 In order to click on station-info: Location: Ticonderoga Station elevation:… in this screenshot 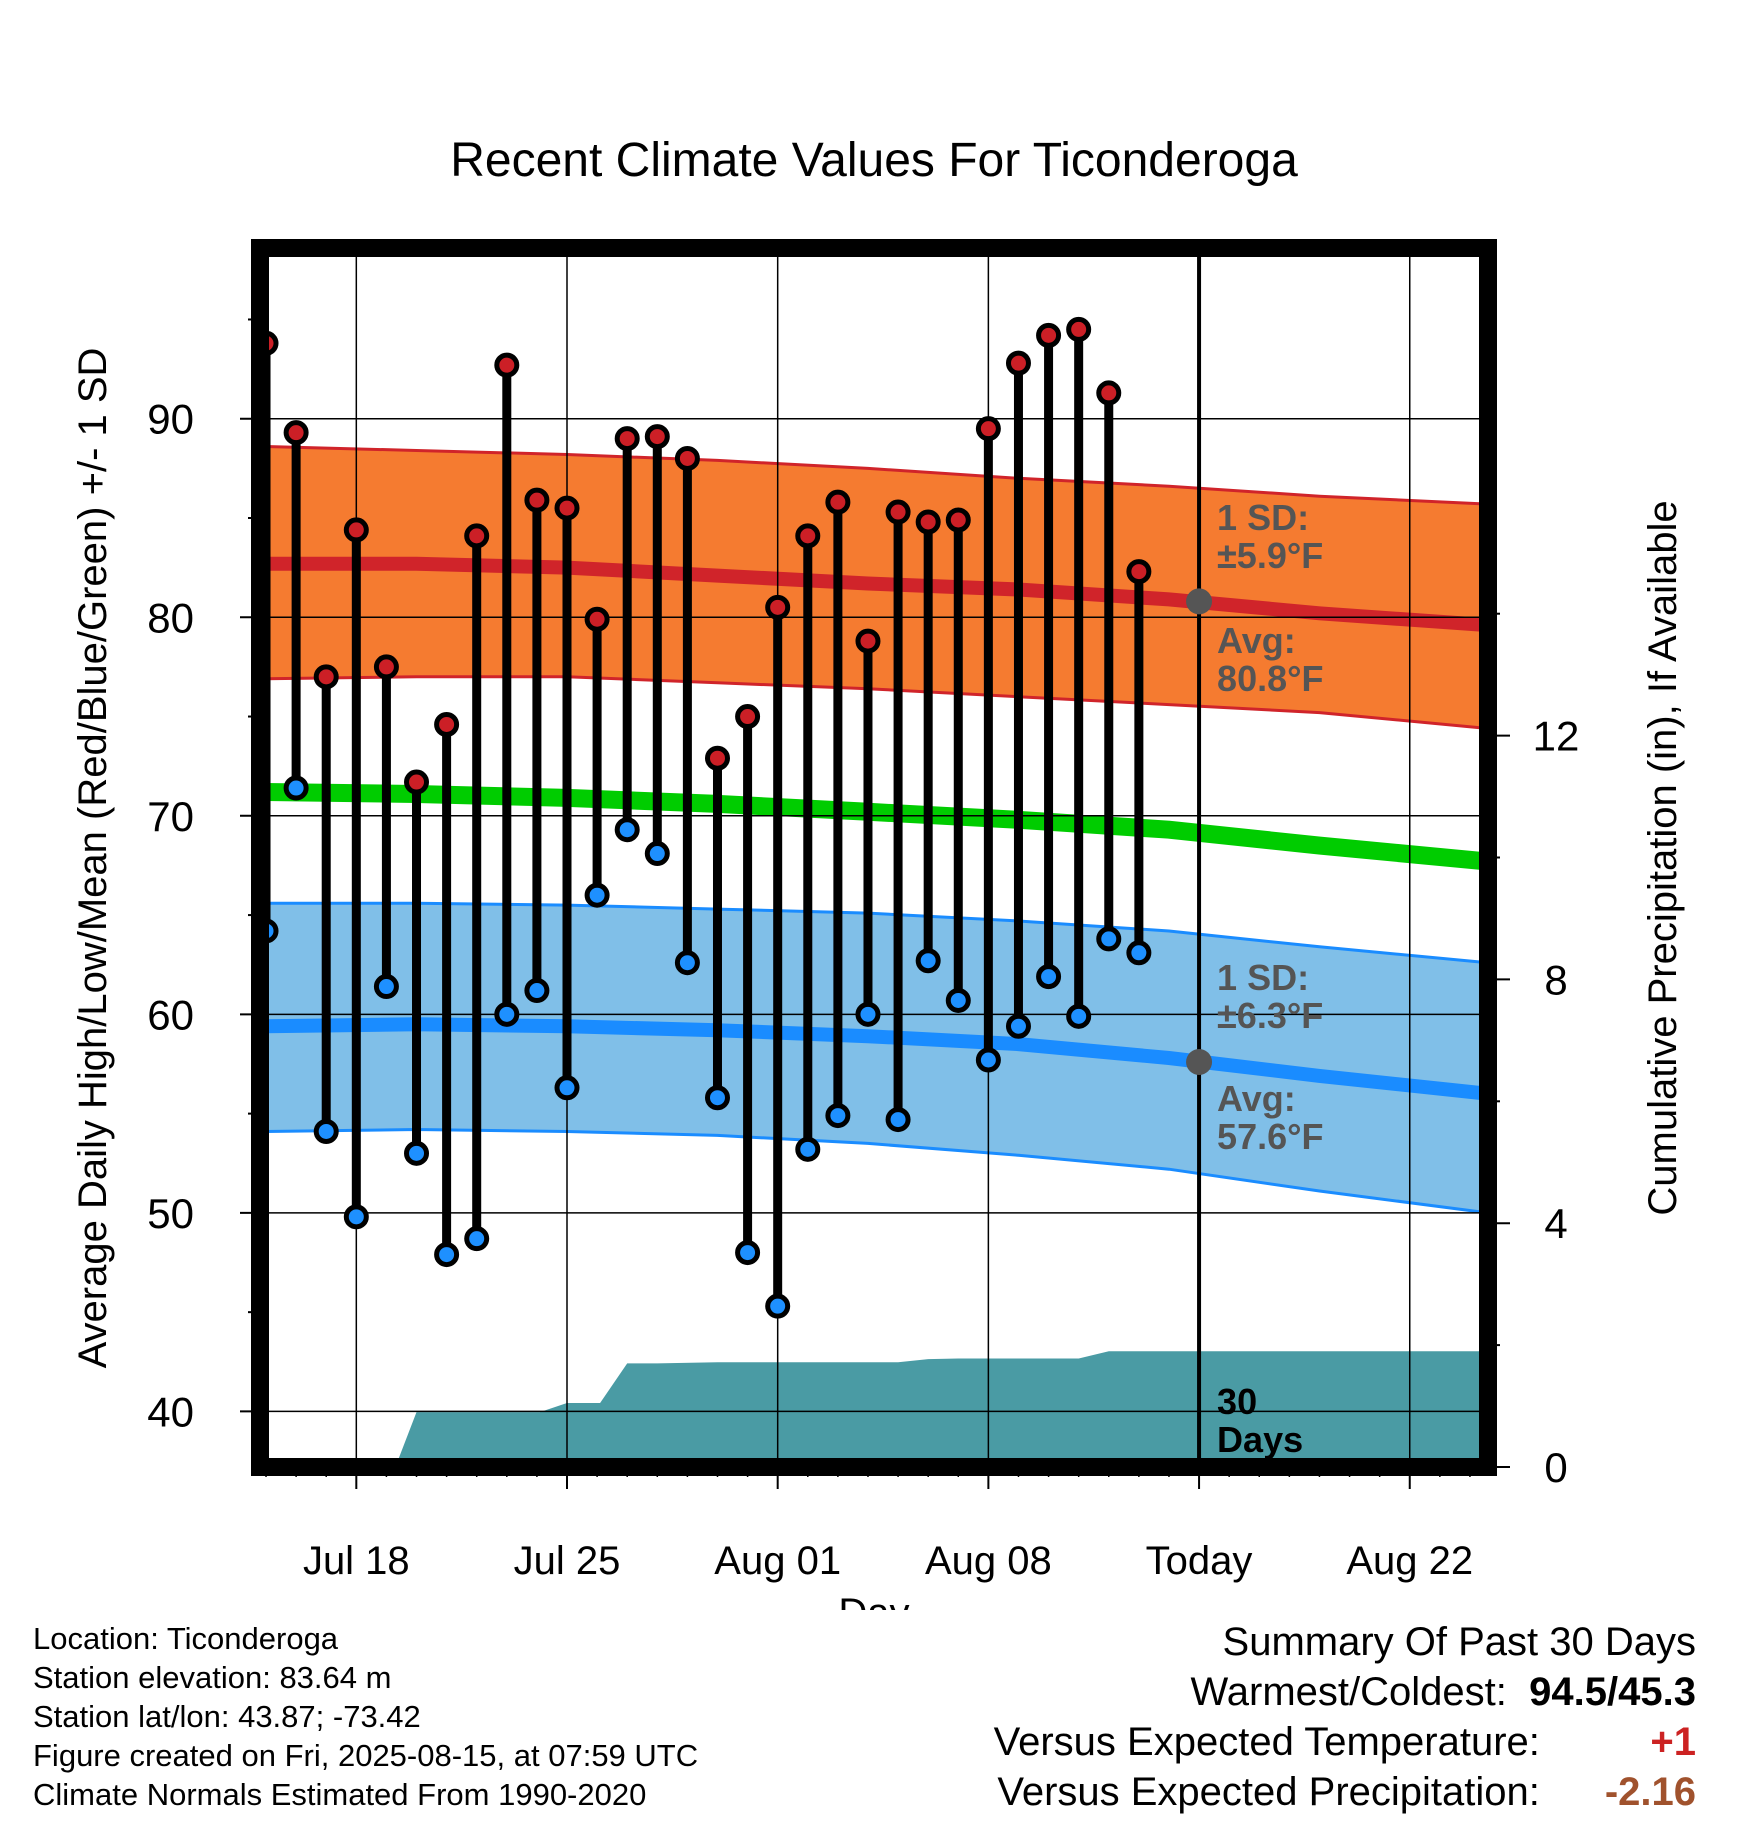, I will do `click(365, 1716)`.